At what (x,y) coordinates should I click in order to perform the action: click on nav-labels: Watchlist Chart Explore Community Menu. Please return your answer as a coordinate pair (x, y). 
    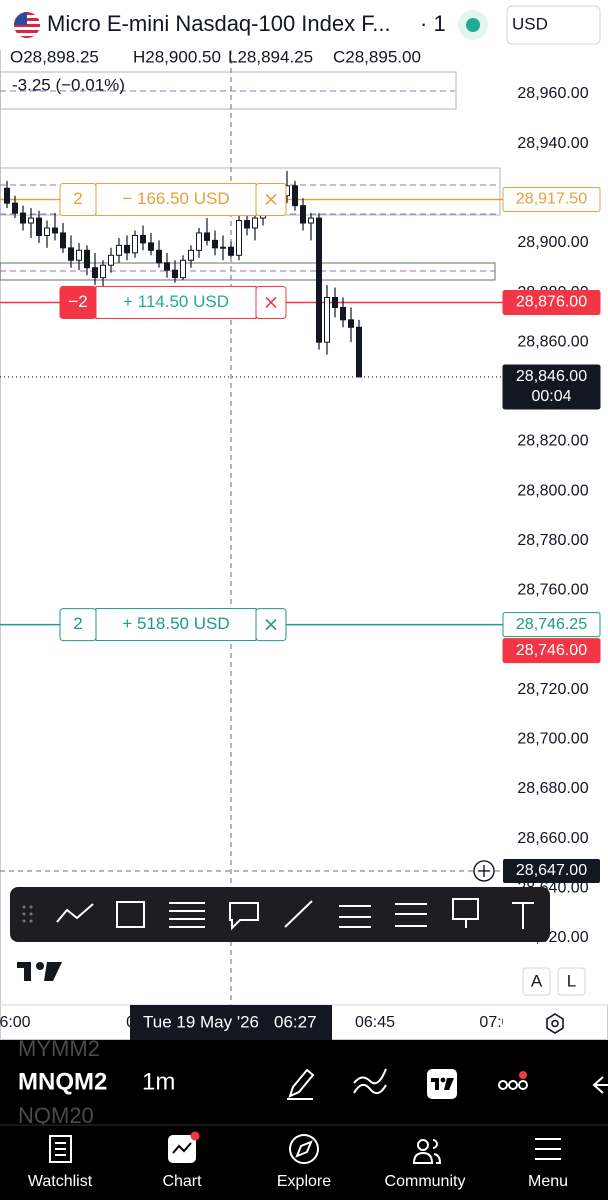
    Looking at the image, I should click on (298, 1181).